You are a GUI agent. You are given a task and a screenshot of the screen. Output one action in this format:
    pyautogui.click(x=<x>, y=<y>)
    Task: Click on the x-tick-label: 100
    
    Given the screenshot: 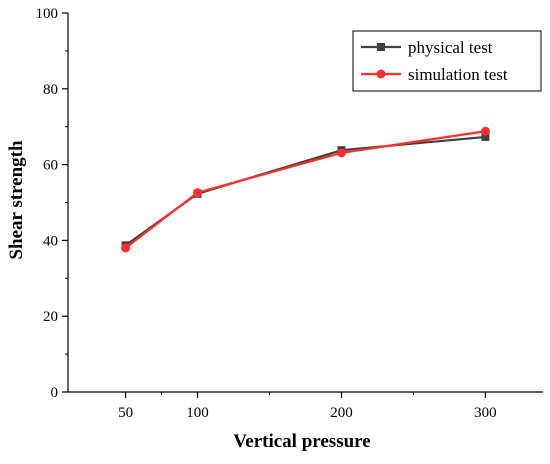 What is the action you would take?
    pyautogui.click(x=197, y=413)
    